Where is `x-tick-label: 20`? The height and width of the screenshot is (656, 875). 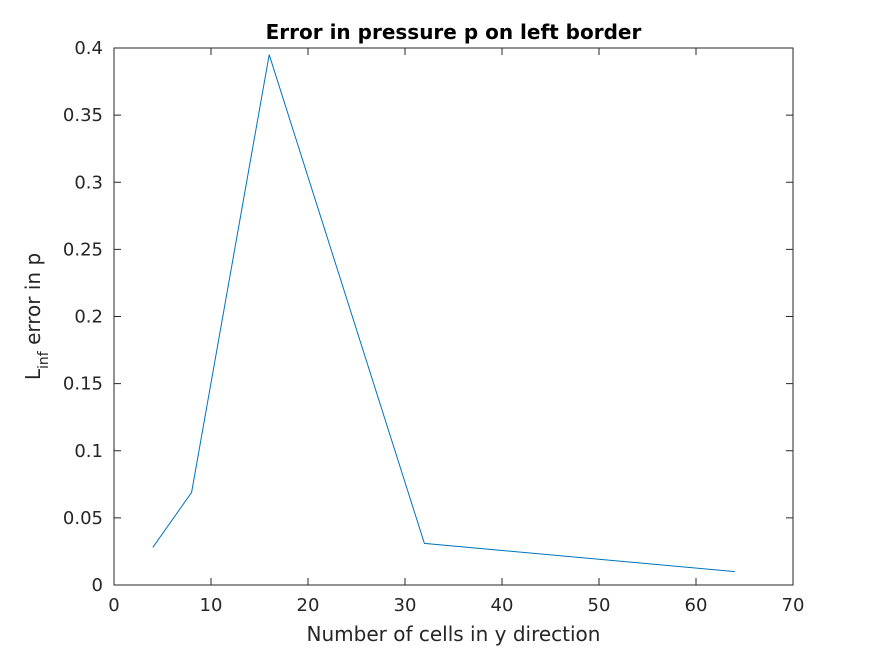 x-tick-label: 20 is located at coordinates (308, 605).